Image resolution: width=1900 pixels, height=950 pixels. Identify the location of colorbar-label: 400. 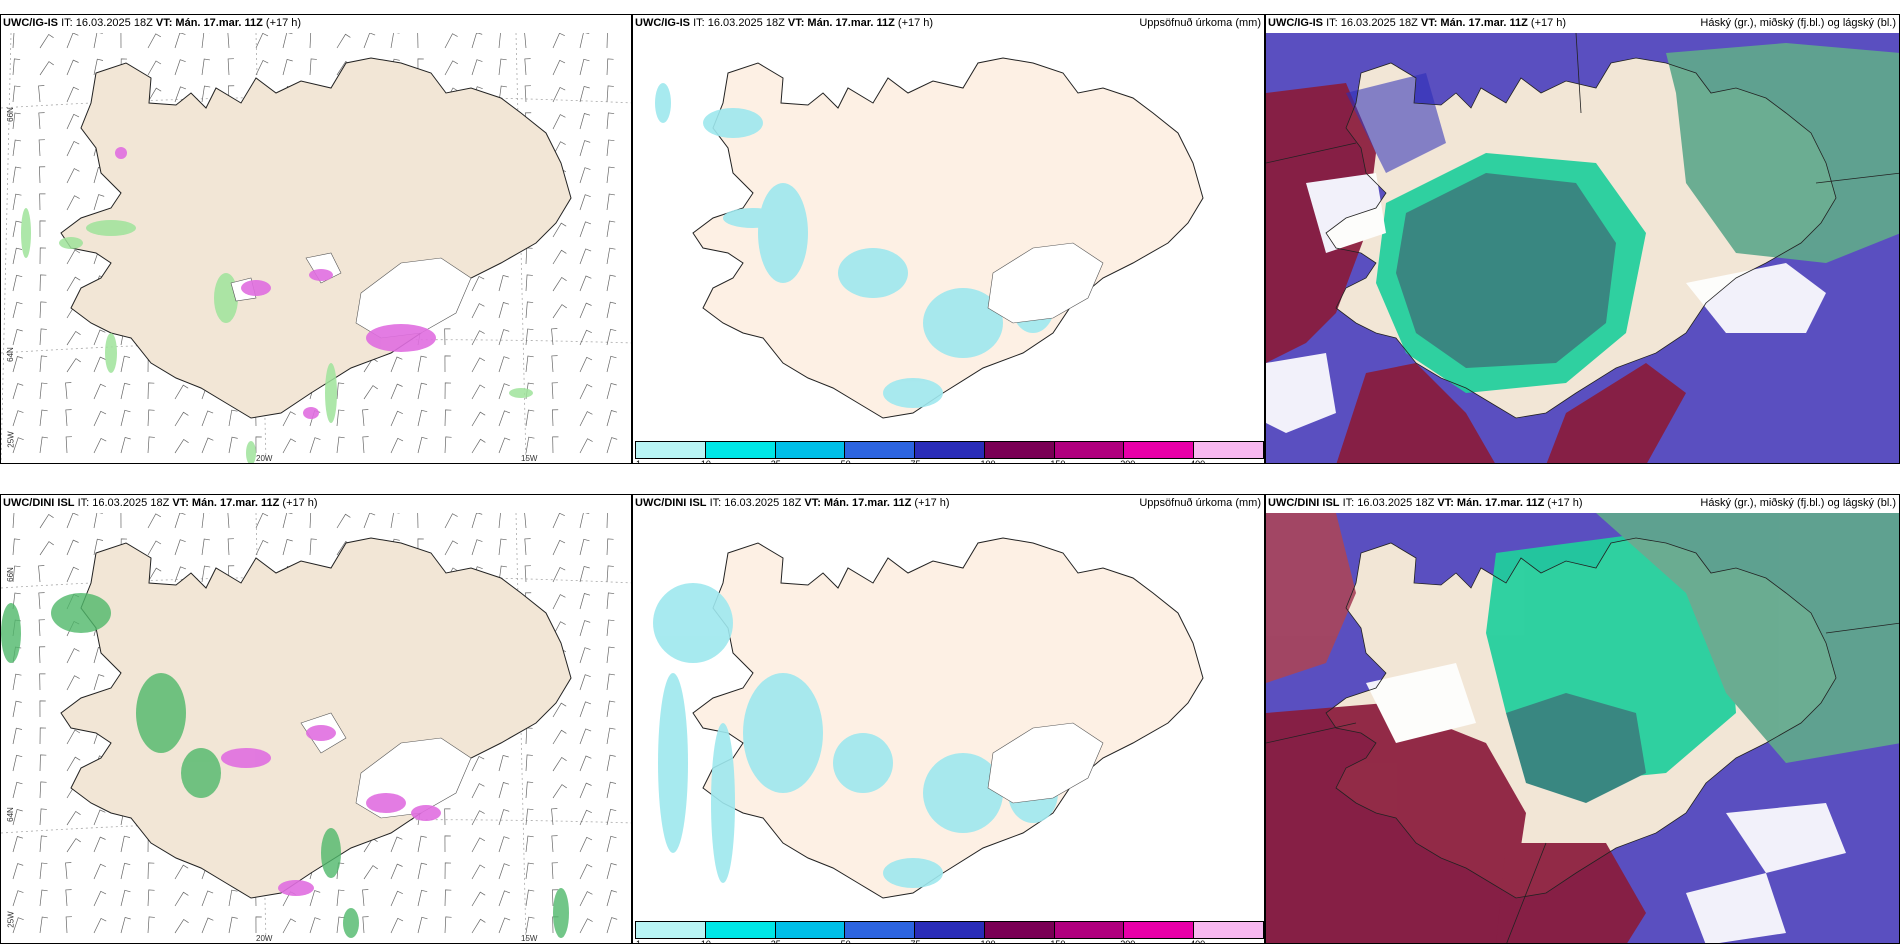
(1198, 461).